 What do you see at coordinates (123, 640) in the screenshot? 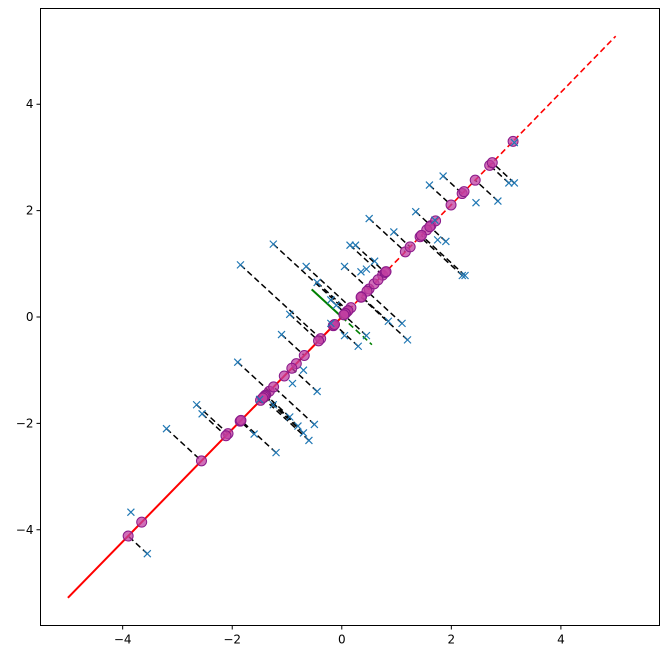
I see `x-tick-label: −4` at bounding box center [123, 640].